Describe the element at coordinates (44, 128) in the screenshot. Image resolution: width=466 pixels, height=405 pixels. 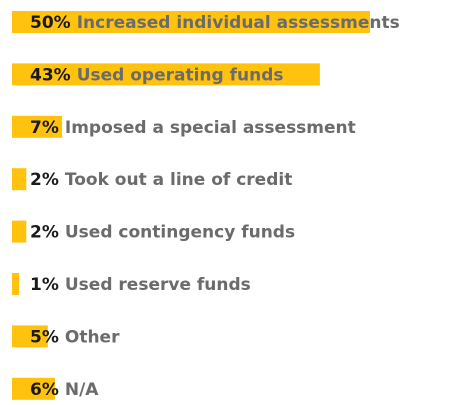
I see `value-label: 7%` at that location.